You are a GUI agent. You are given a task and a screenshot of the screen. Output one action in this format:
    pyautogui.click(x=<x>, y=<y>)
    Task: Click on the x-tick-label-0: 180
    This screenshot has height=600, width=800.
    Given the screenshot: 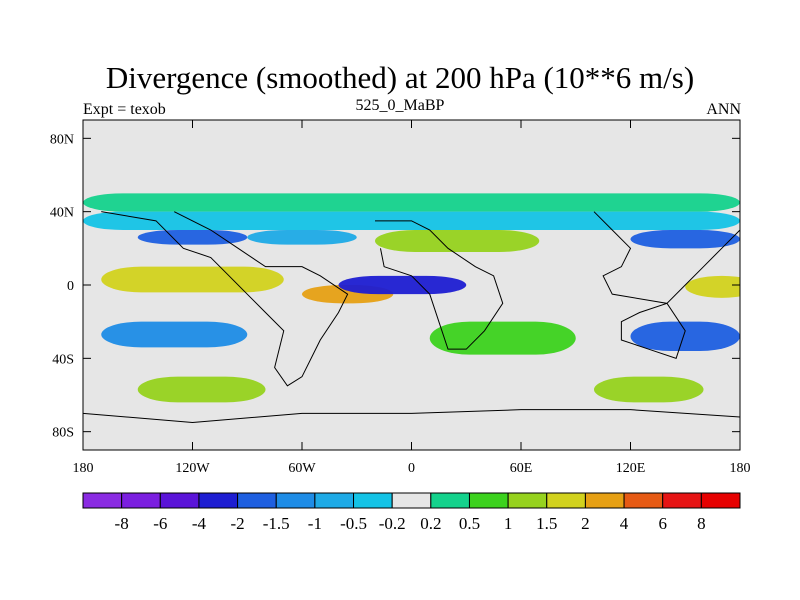 What is the action you would take?
    pyautogui.click(x=83, y=468)
    